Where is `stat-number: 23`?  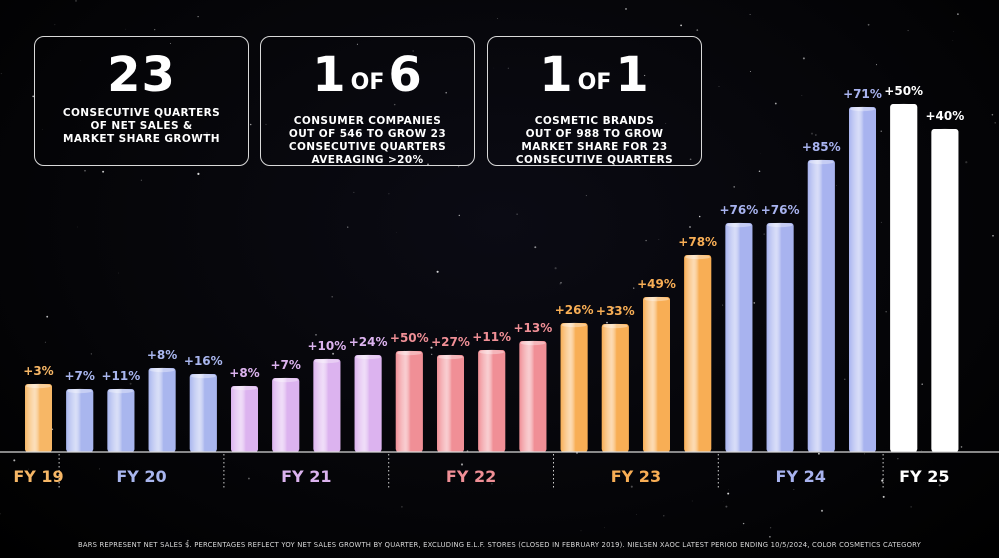
stat-number: 23 is located at coordinates (141, 75).